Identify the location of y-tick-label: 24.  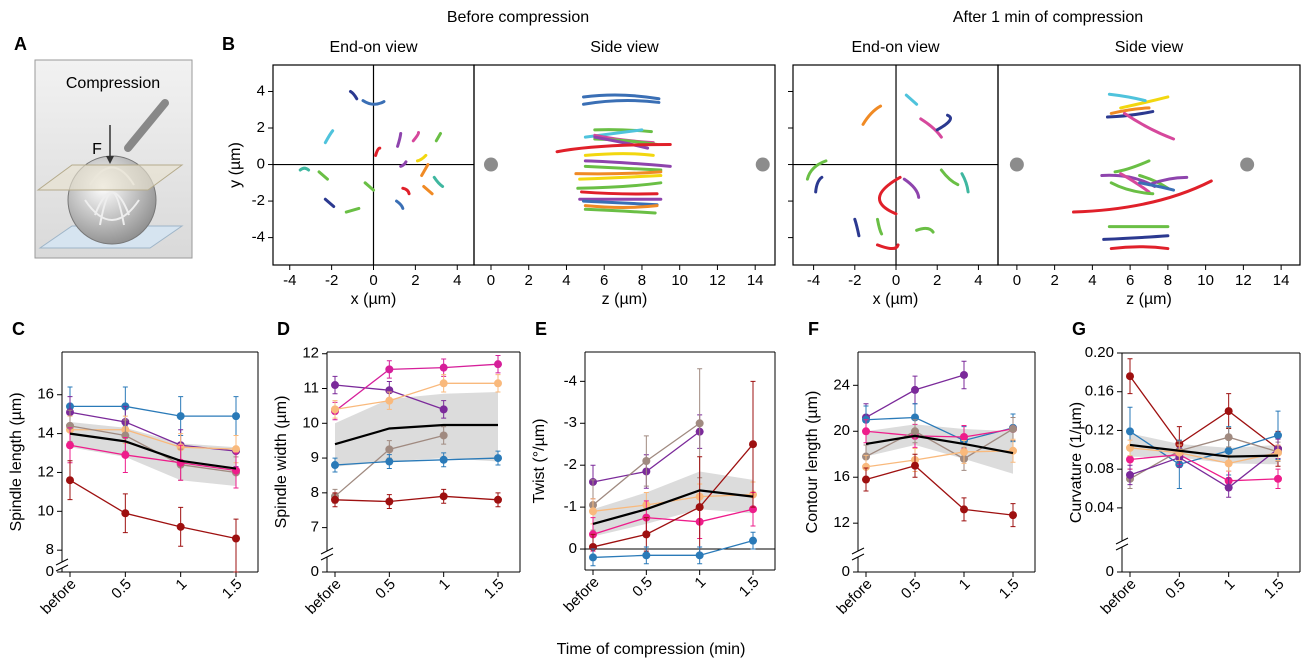
(841, 384).